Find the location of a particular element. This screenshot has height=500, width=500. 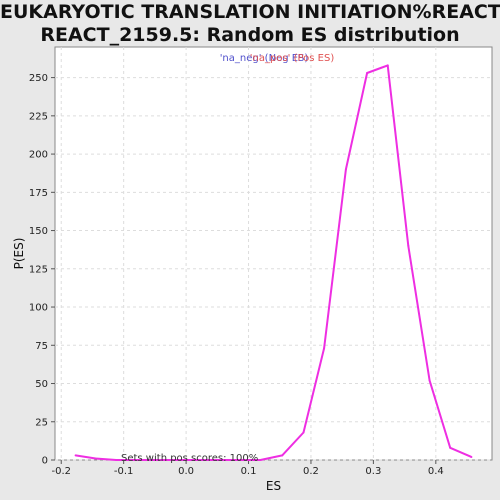

pos-scores-annotation: Sets with pos scores: 100% is located at coordinates (189, 458).